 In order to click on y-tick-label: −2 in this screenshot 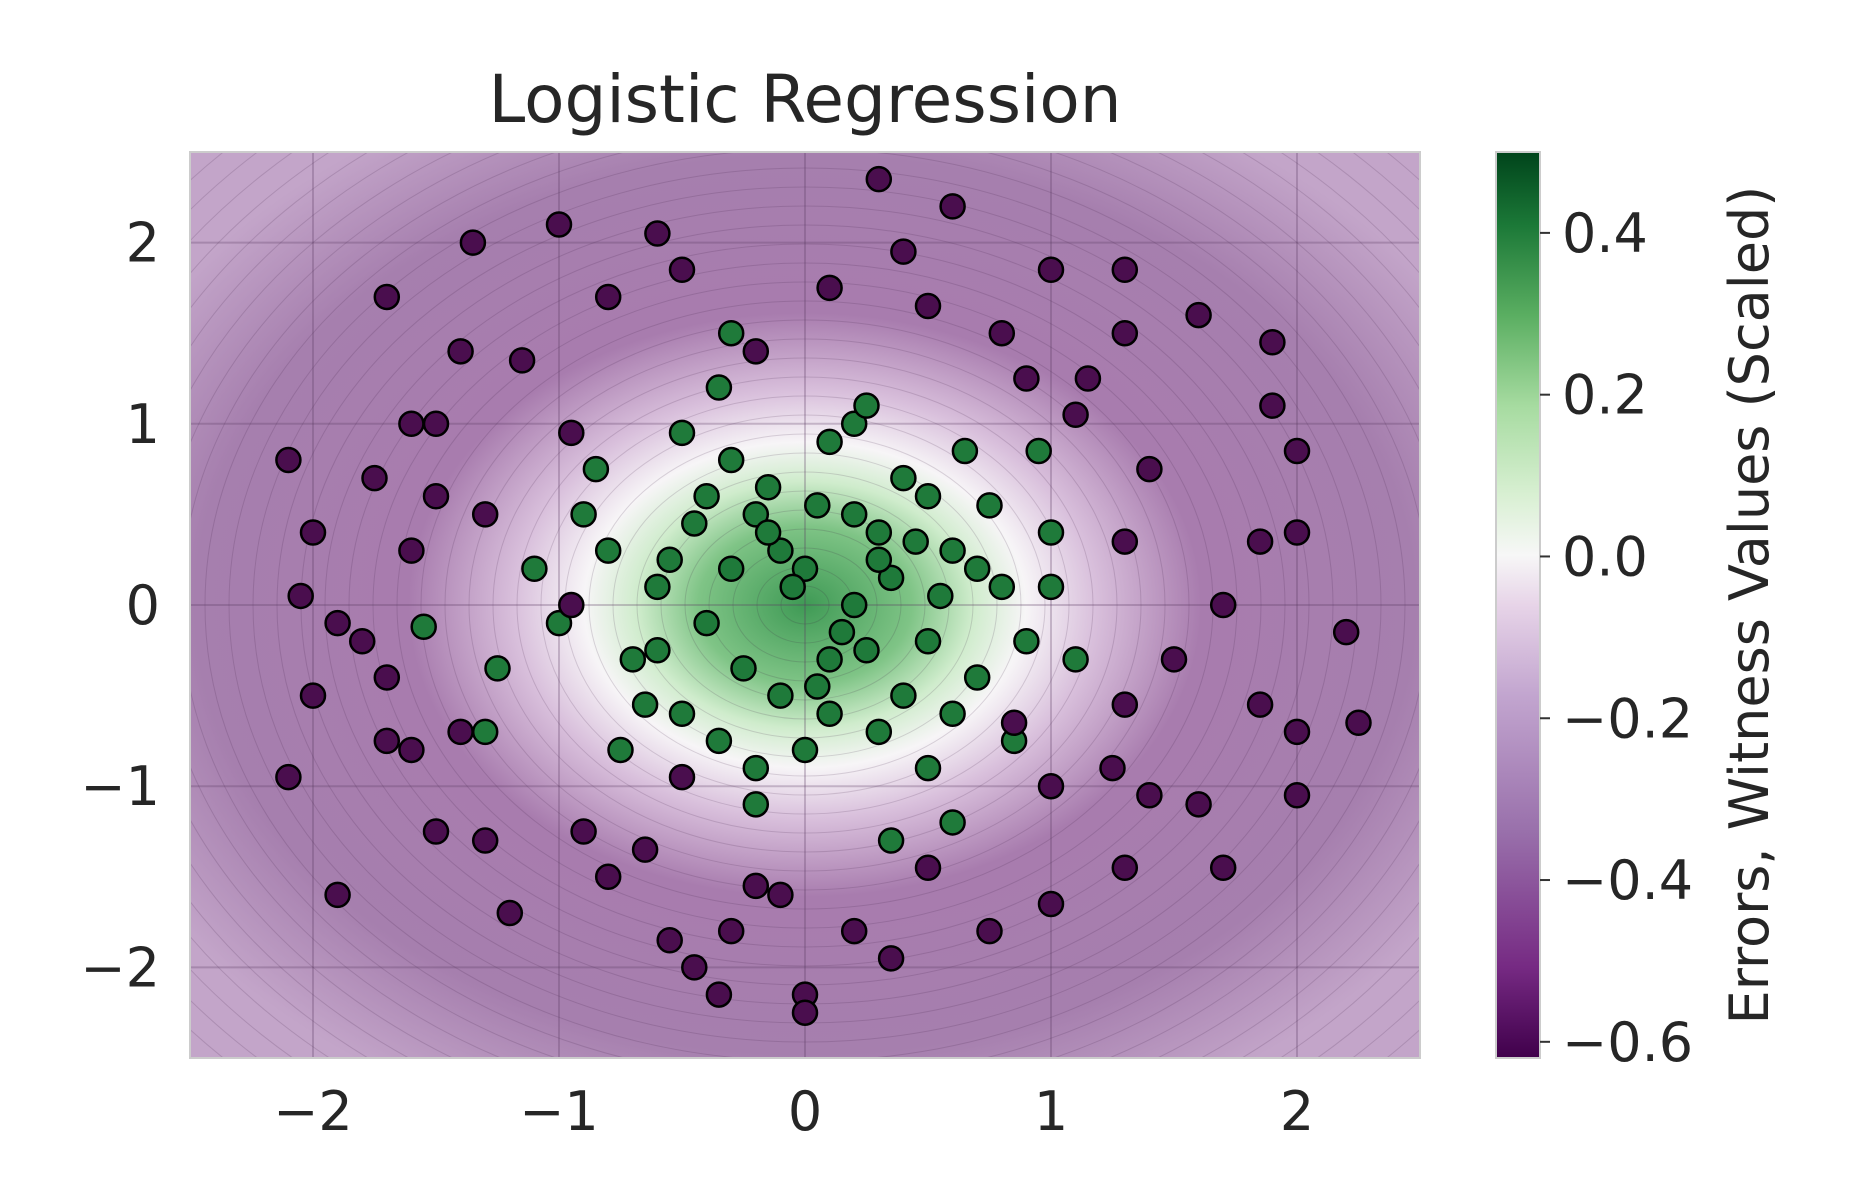, I will do `click(120, 967)`.